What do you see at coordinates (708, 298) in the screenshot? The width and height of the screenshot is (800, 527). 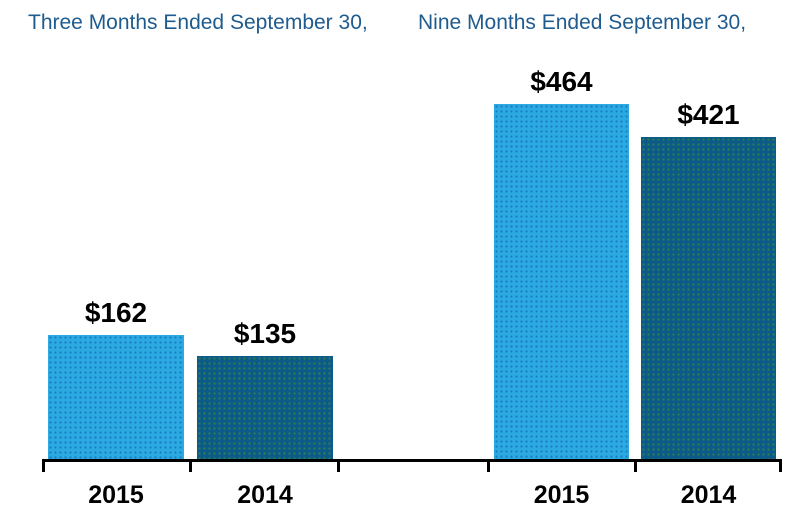 I see `bar-2014-nine-months` at bounding box center [708, 298].